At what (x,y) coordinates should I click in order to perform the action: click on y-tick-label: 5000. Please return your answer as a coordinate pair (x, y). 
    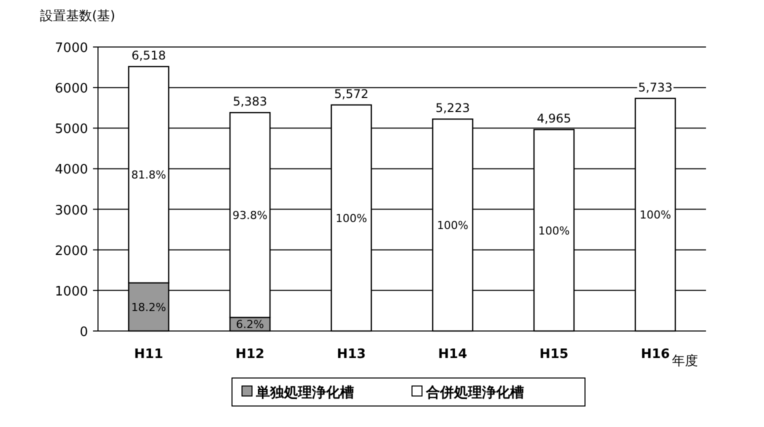
    Looking at the image, I should click on (71, 130).